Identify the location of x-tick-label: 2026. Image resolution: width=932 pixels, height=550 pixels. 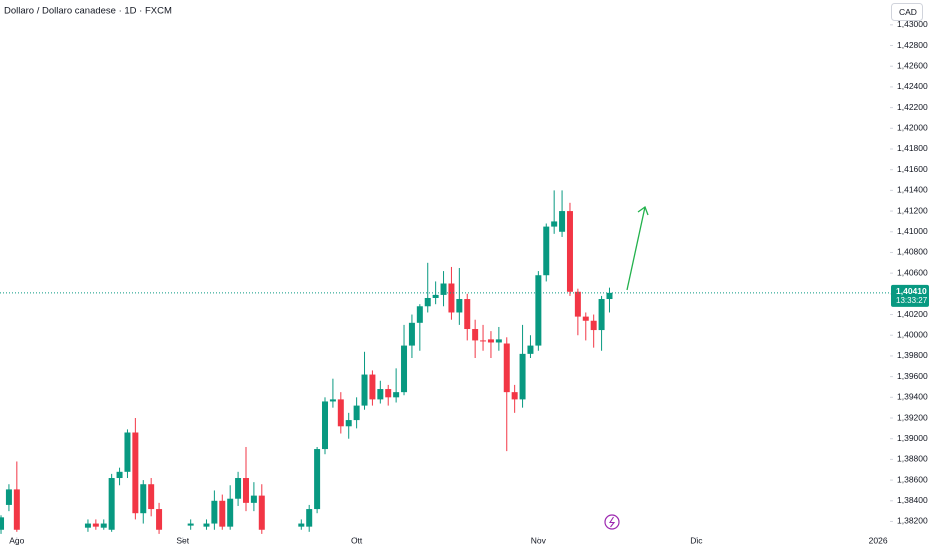
(878, 540).